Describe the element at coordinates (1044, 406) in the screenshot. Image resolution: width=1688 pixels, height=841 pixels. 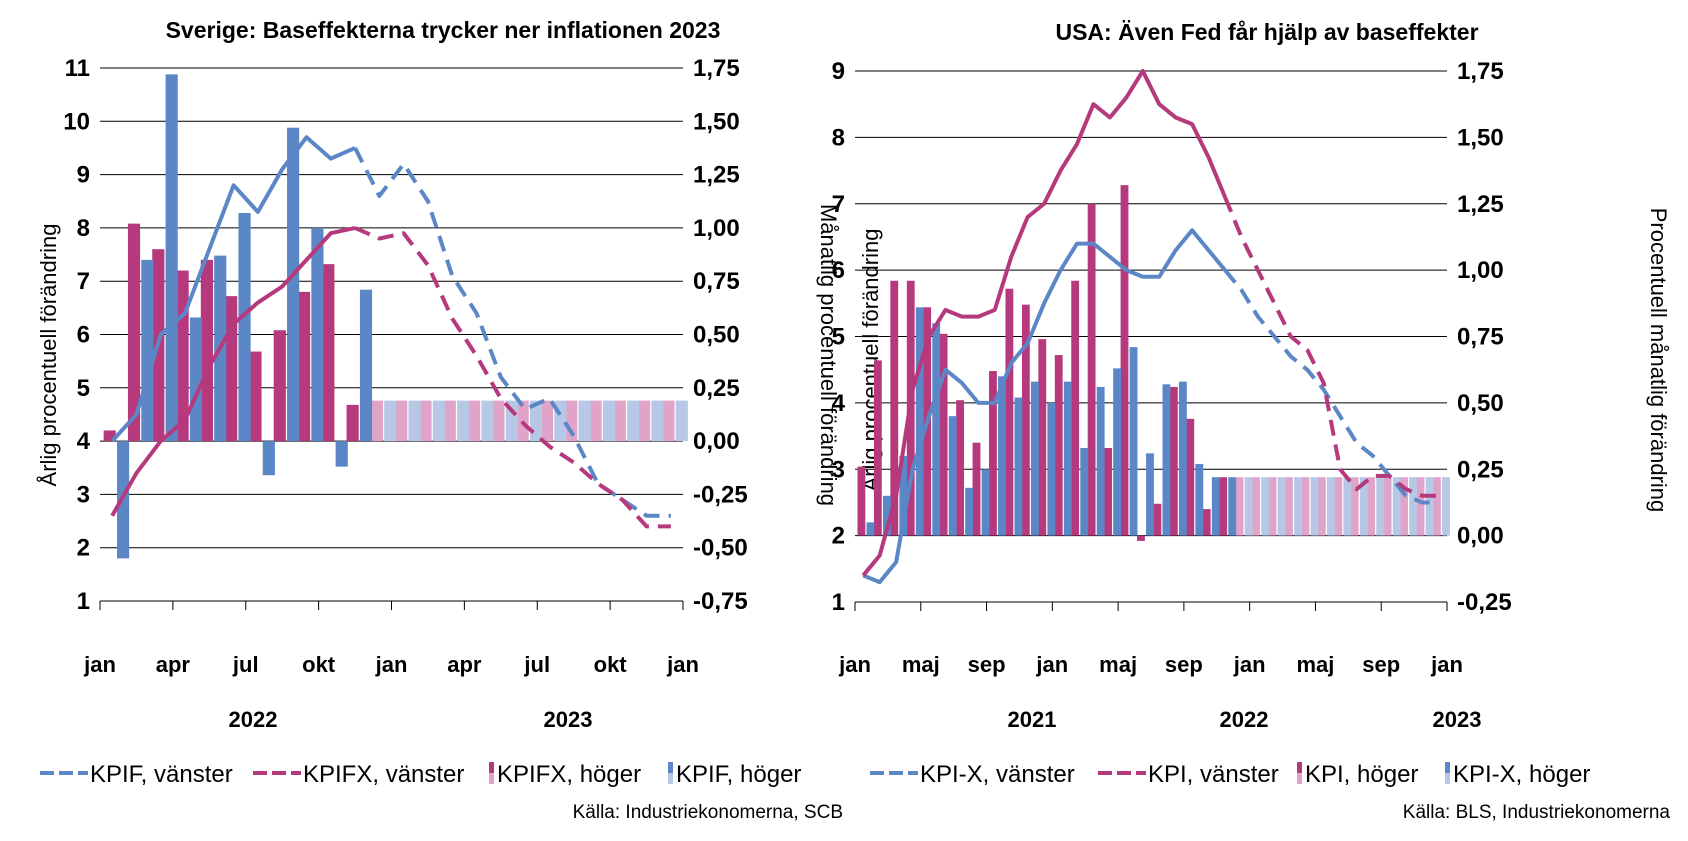
I see `right-line-kpix` at that location.